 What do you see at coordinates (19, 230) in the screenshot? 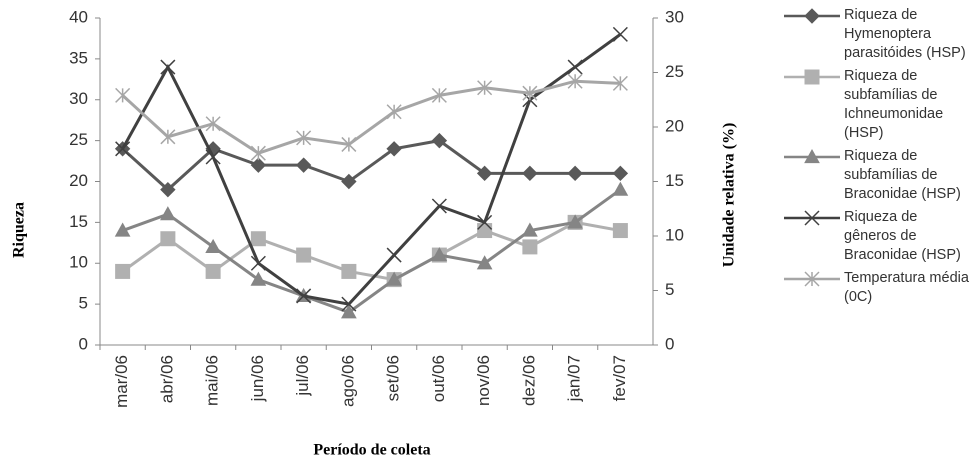
I see `y-axis-title: Riqueza` at bounding box center [19, 230].